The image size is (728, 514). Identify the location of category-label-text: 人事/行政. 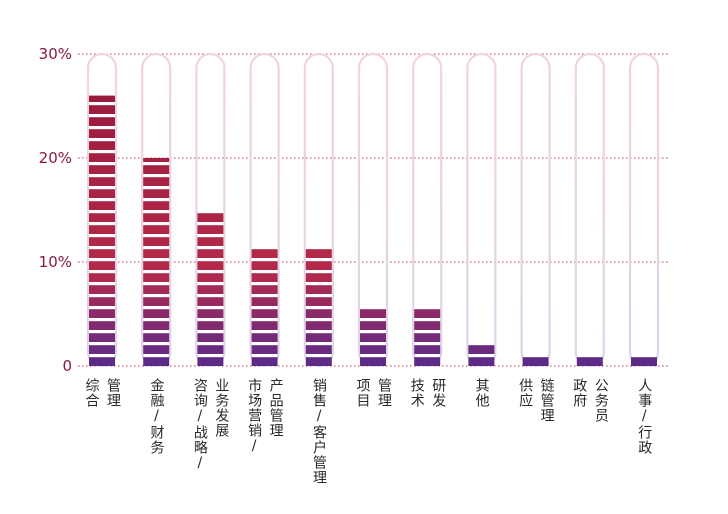
(644, 416).